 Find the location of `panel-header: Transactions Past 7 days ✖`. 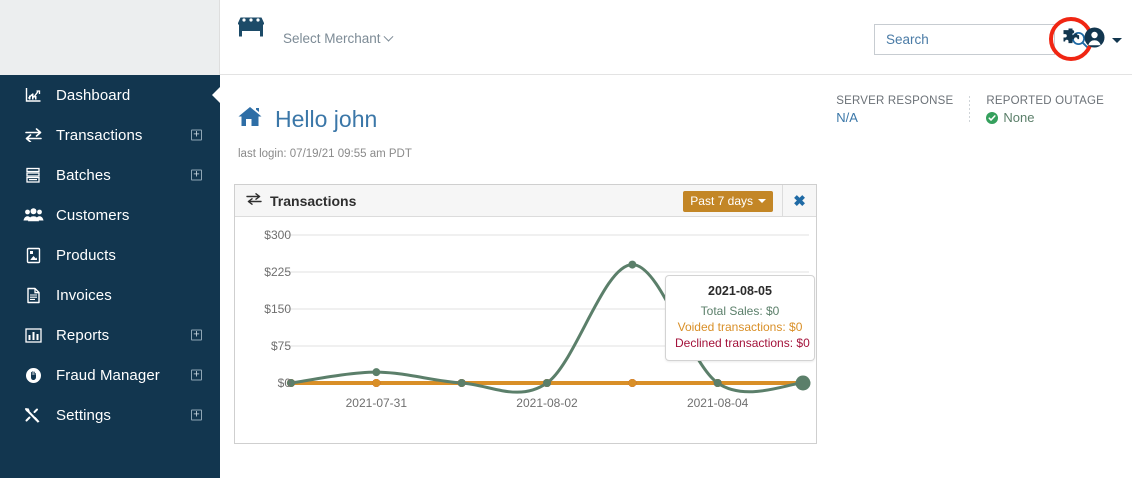

panel-header: Transactions Past 7 days ✖ is located at coordinates (525, 201).